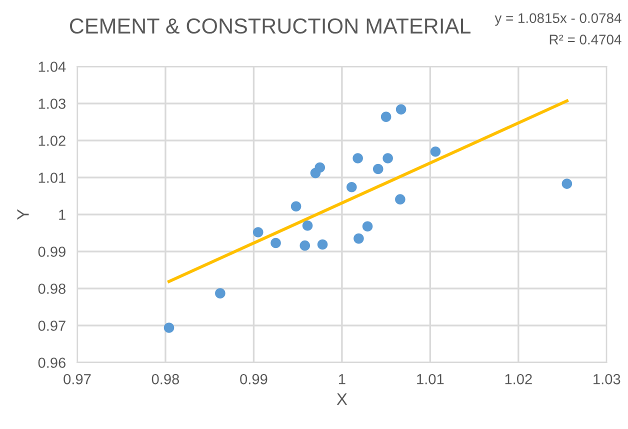 The width and height of the screenshot is (628, 429). Describe the element at coordinates (518, 379) in the screenshot. I see `x-tick-label: 1.02` at that location.